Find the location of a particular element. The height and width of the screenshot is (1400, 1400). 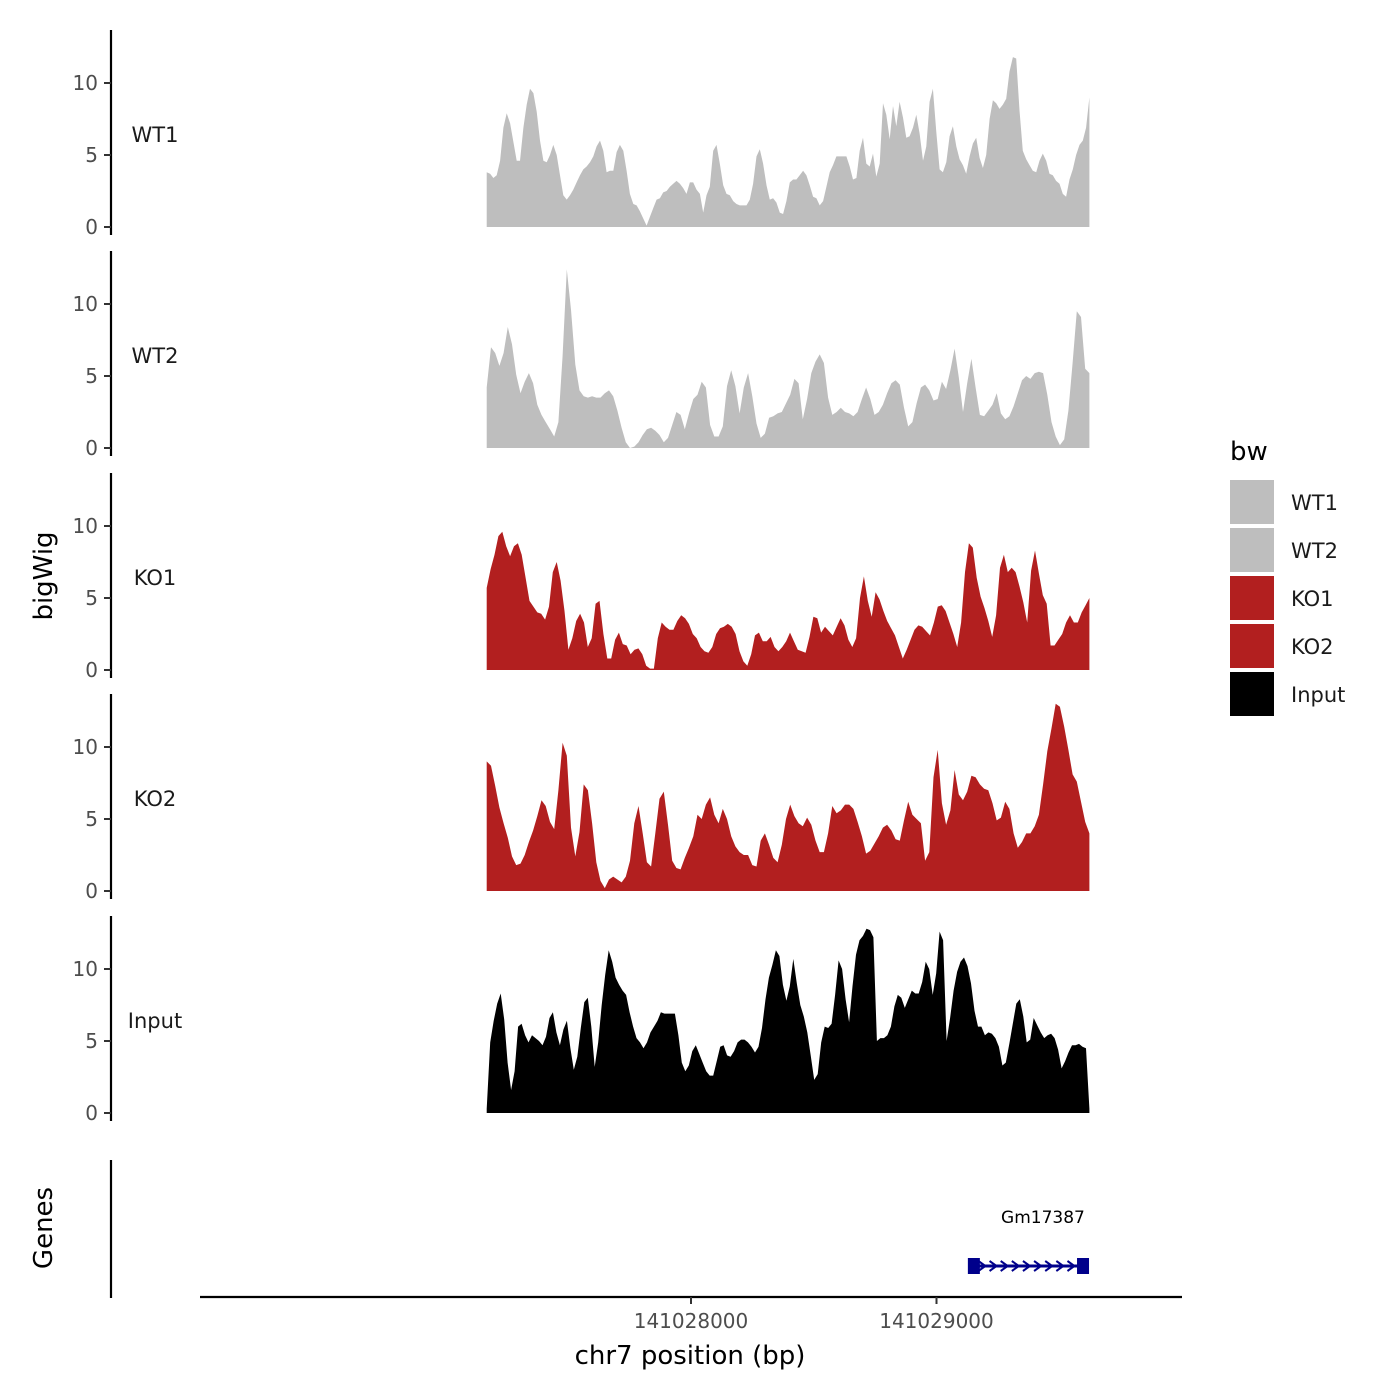

coverage-area-wt1 is located at coordinates (788, 142).